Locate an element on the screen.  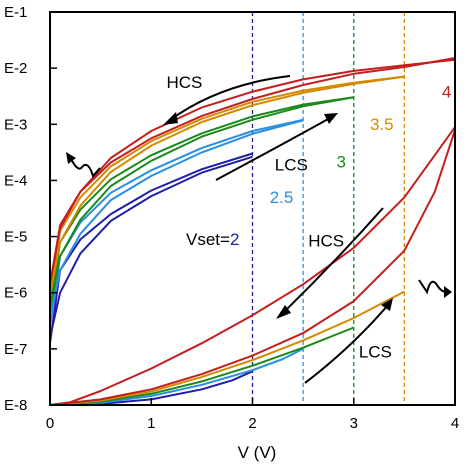
squiggle-right-arrow is located at coordinates (433, 287).